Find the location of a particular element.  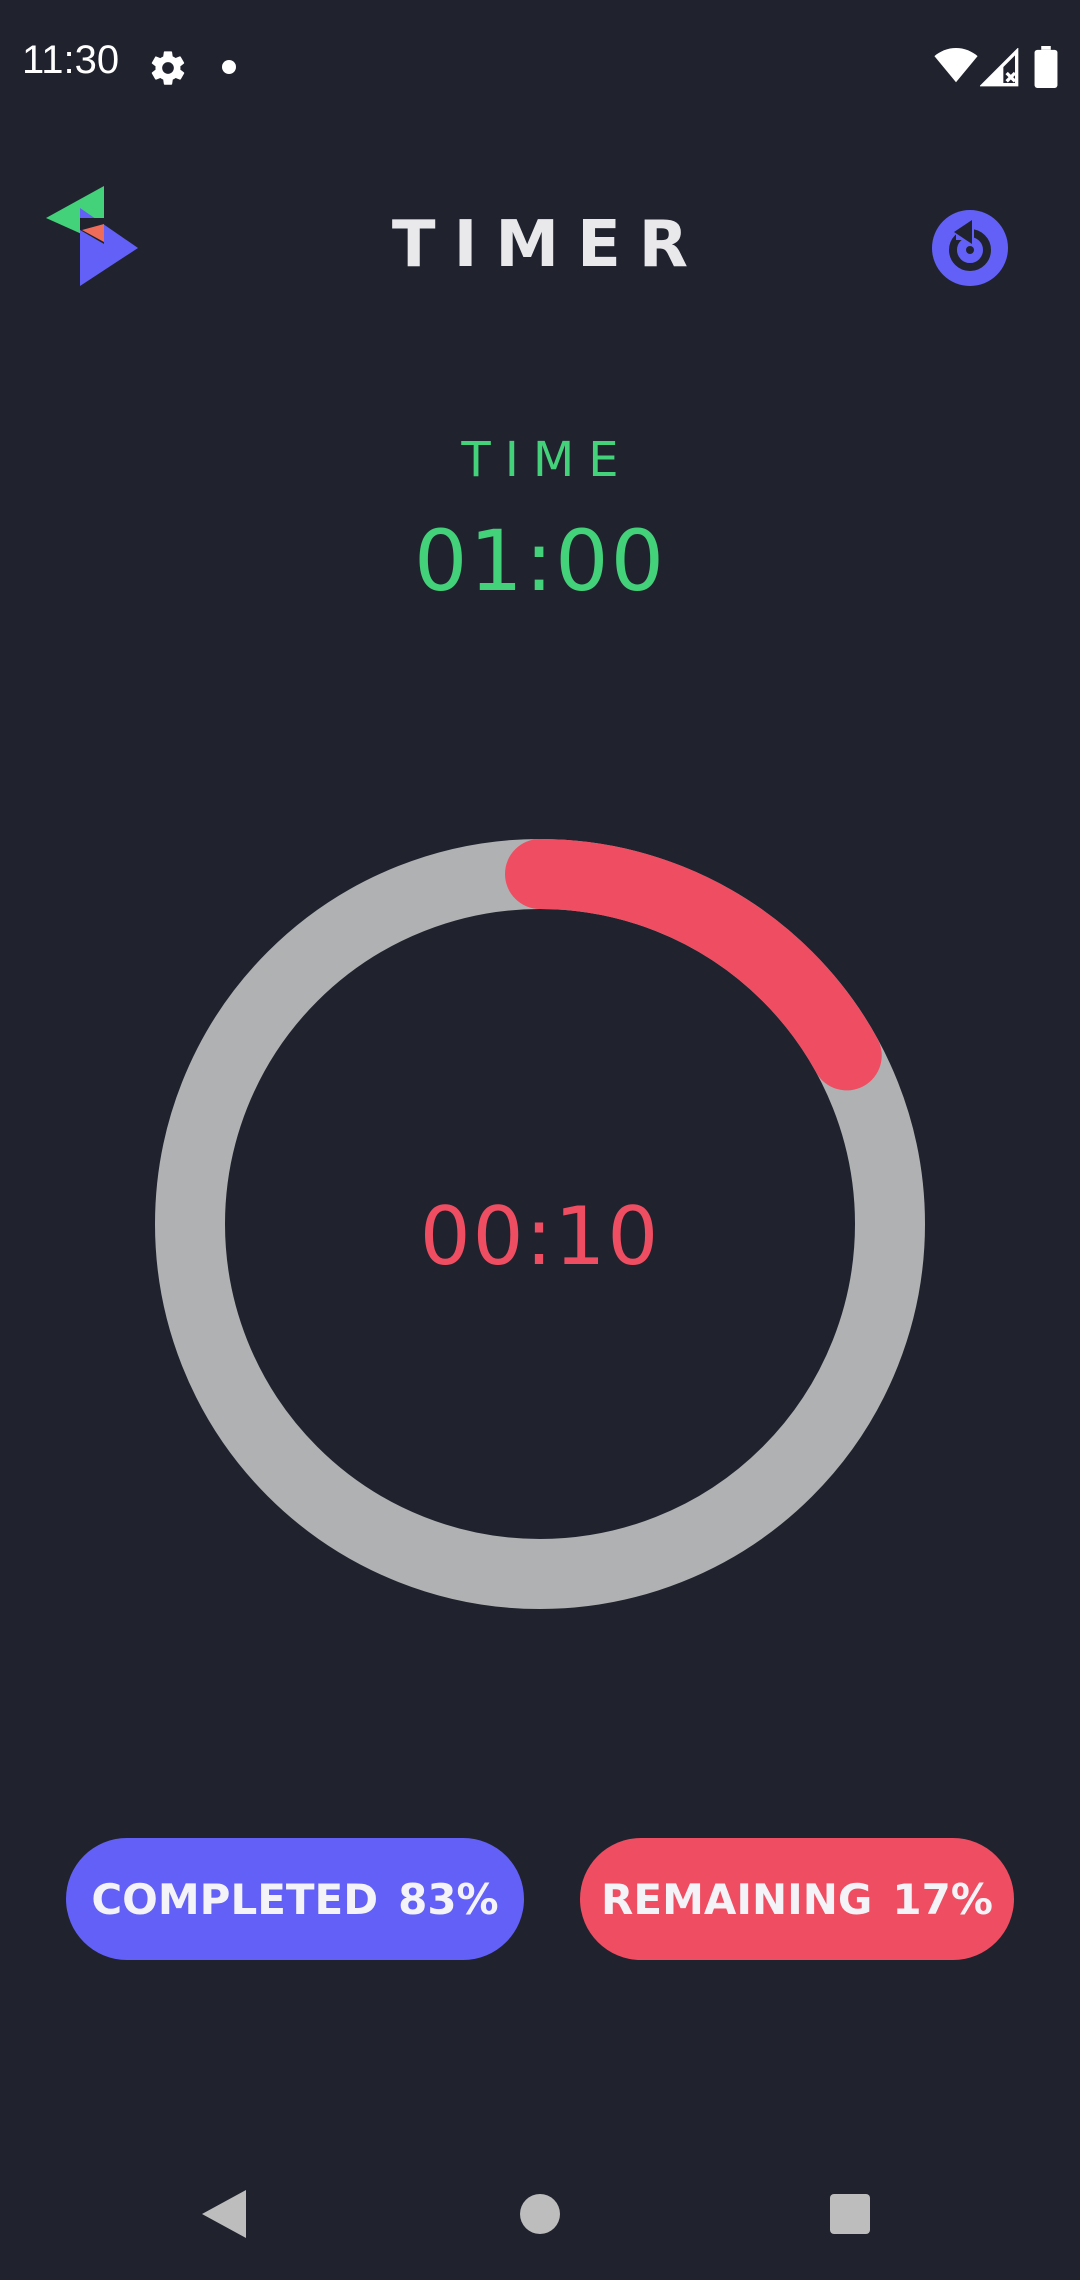

completed-label: COMPLETED is located at coordinates (235, 1899).